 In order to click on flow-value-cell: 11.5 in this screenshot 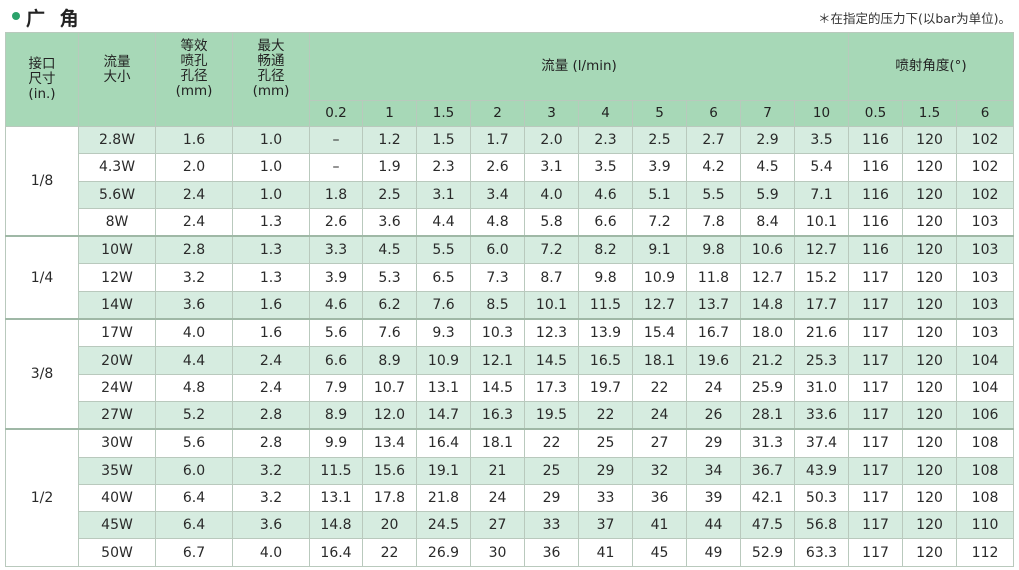, I will do `click(605, 305)`.